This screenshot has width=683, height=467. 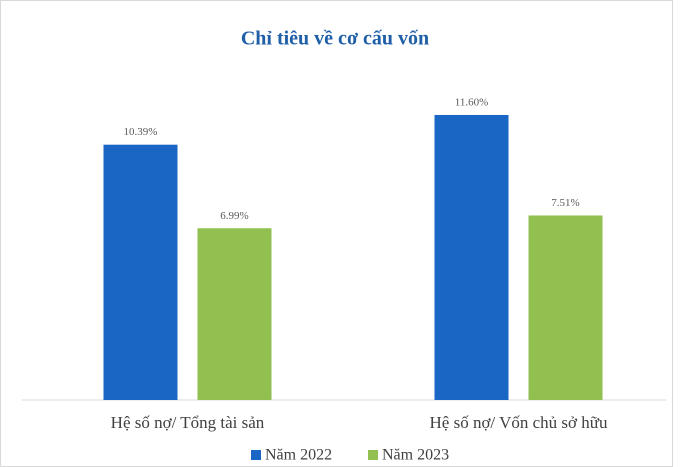 I want to click on x-tick-label: Hệ số nợ/ Vốn chủ sở hữu, so click(x=519, y=422).